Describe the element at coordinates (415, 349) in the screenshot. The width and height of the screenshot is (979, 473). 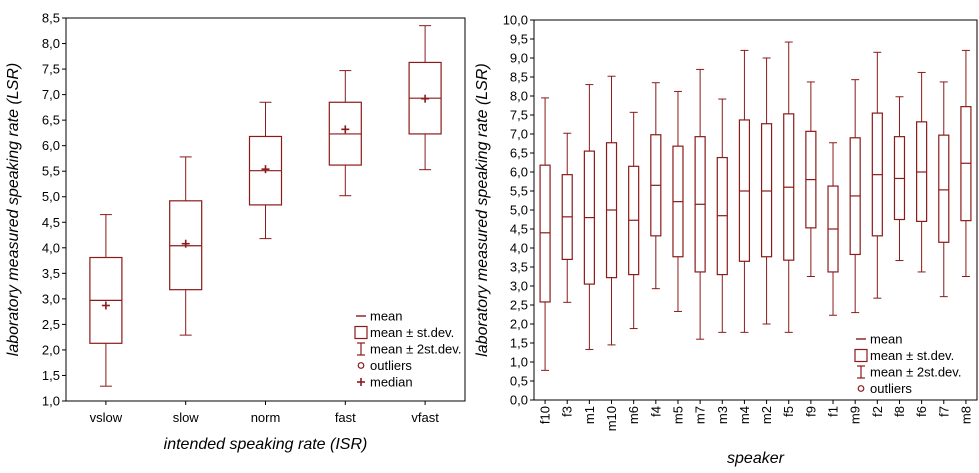
I see `legend-label: mean ± 2st.dev.` at that location.